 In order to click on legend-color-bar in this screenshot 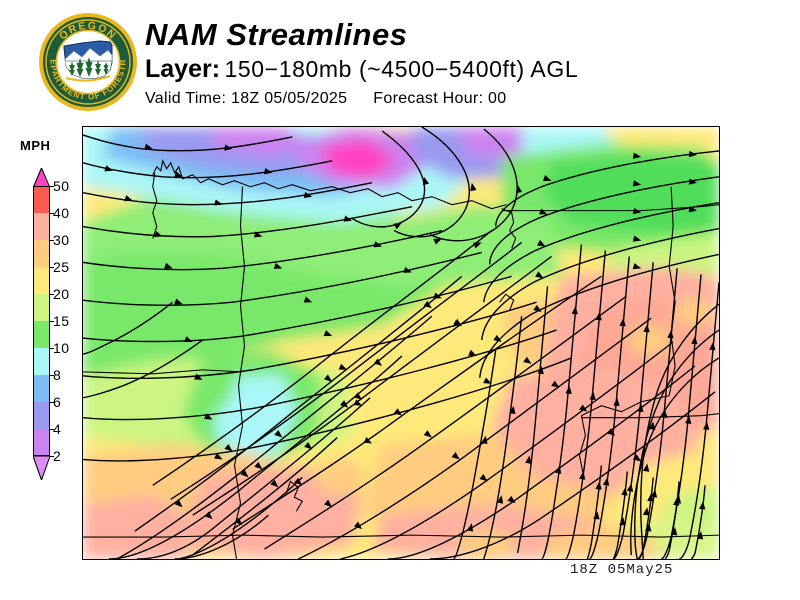, I will do `click(41, 321)`.